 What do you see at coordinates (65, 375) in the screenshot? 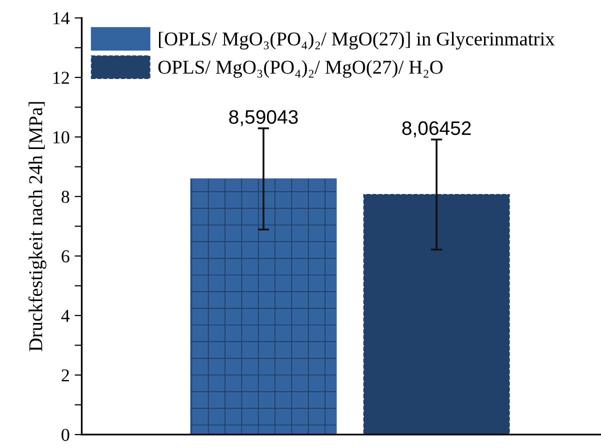
I see `y-tick-label: 2` at bounding box center [65, 375].